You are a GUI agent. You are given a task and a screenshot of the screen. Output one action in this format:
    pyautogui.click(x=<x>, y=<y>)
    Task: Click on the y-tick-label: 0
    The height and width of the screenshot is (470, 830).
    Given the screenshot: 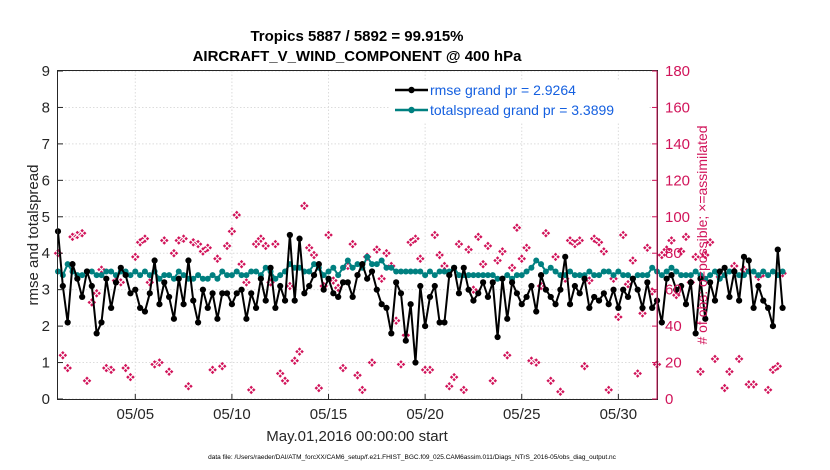 What is the action you would take?
    pyautogui.click(x=46, y=399)
    